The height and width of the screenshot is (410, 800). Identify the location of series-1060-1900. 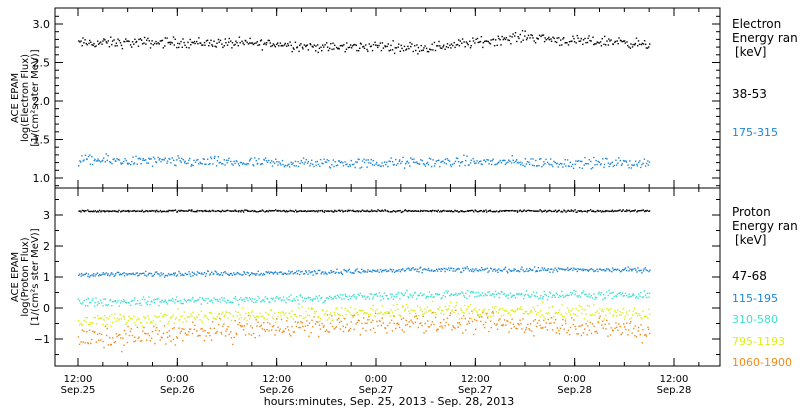
(364, 331).